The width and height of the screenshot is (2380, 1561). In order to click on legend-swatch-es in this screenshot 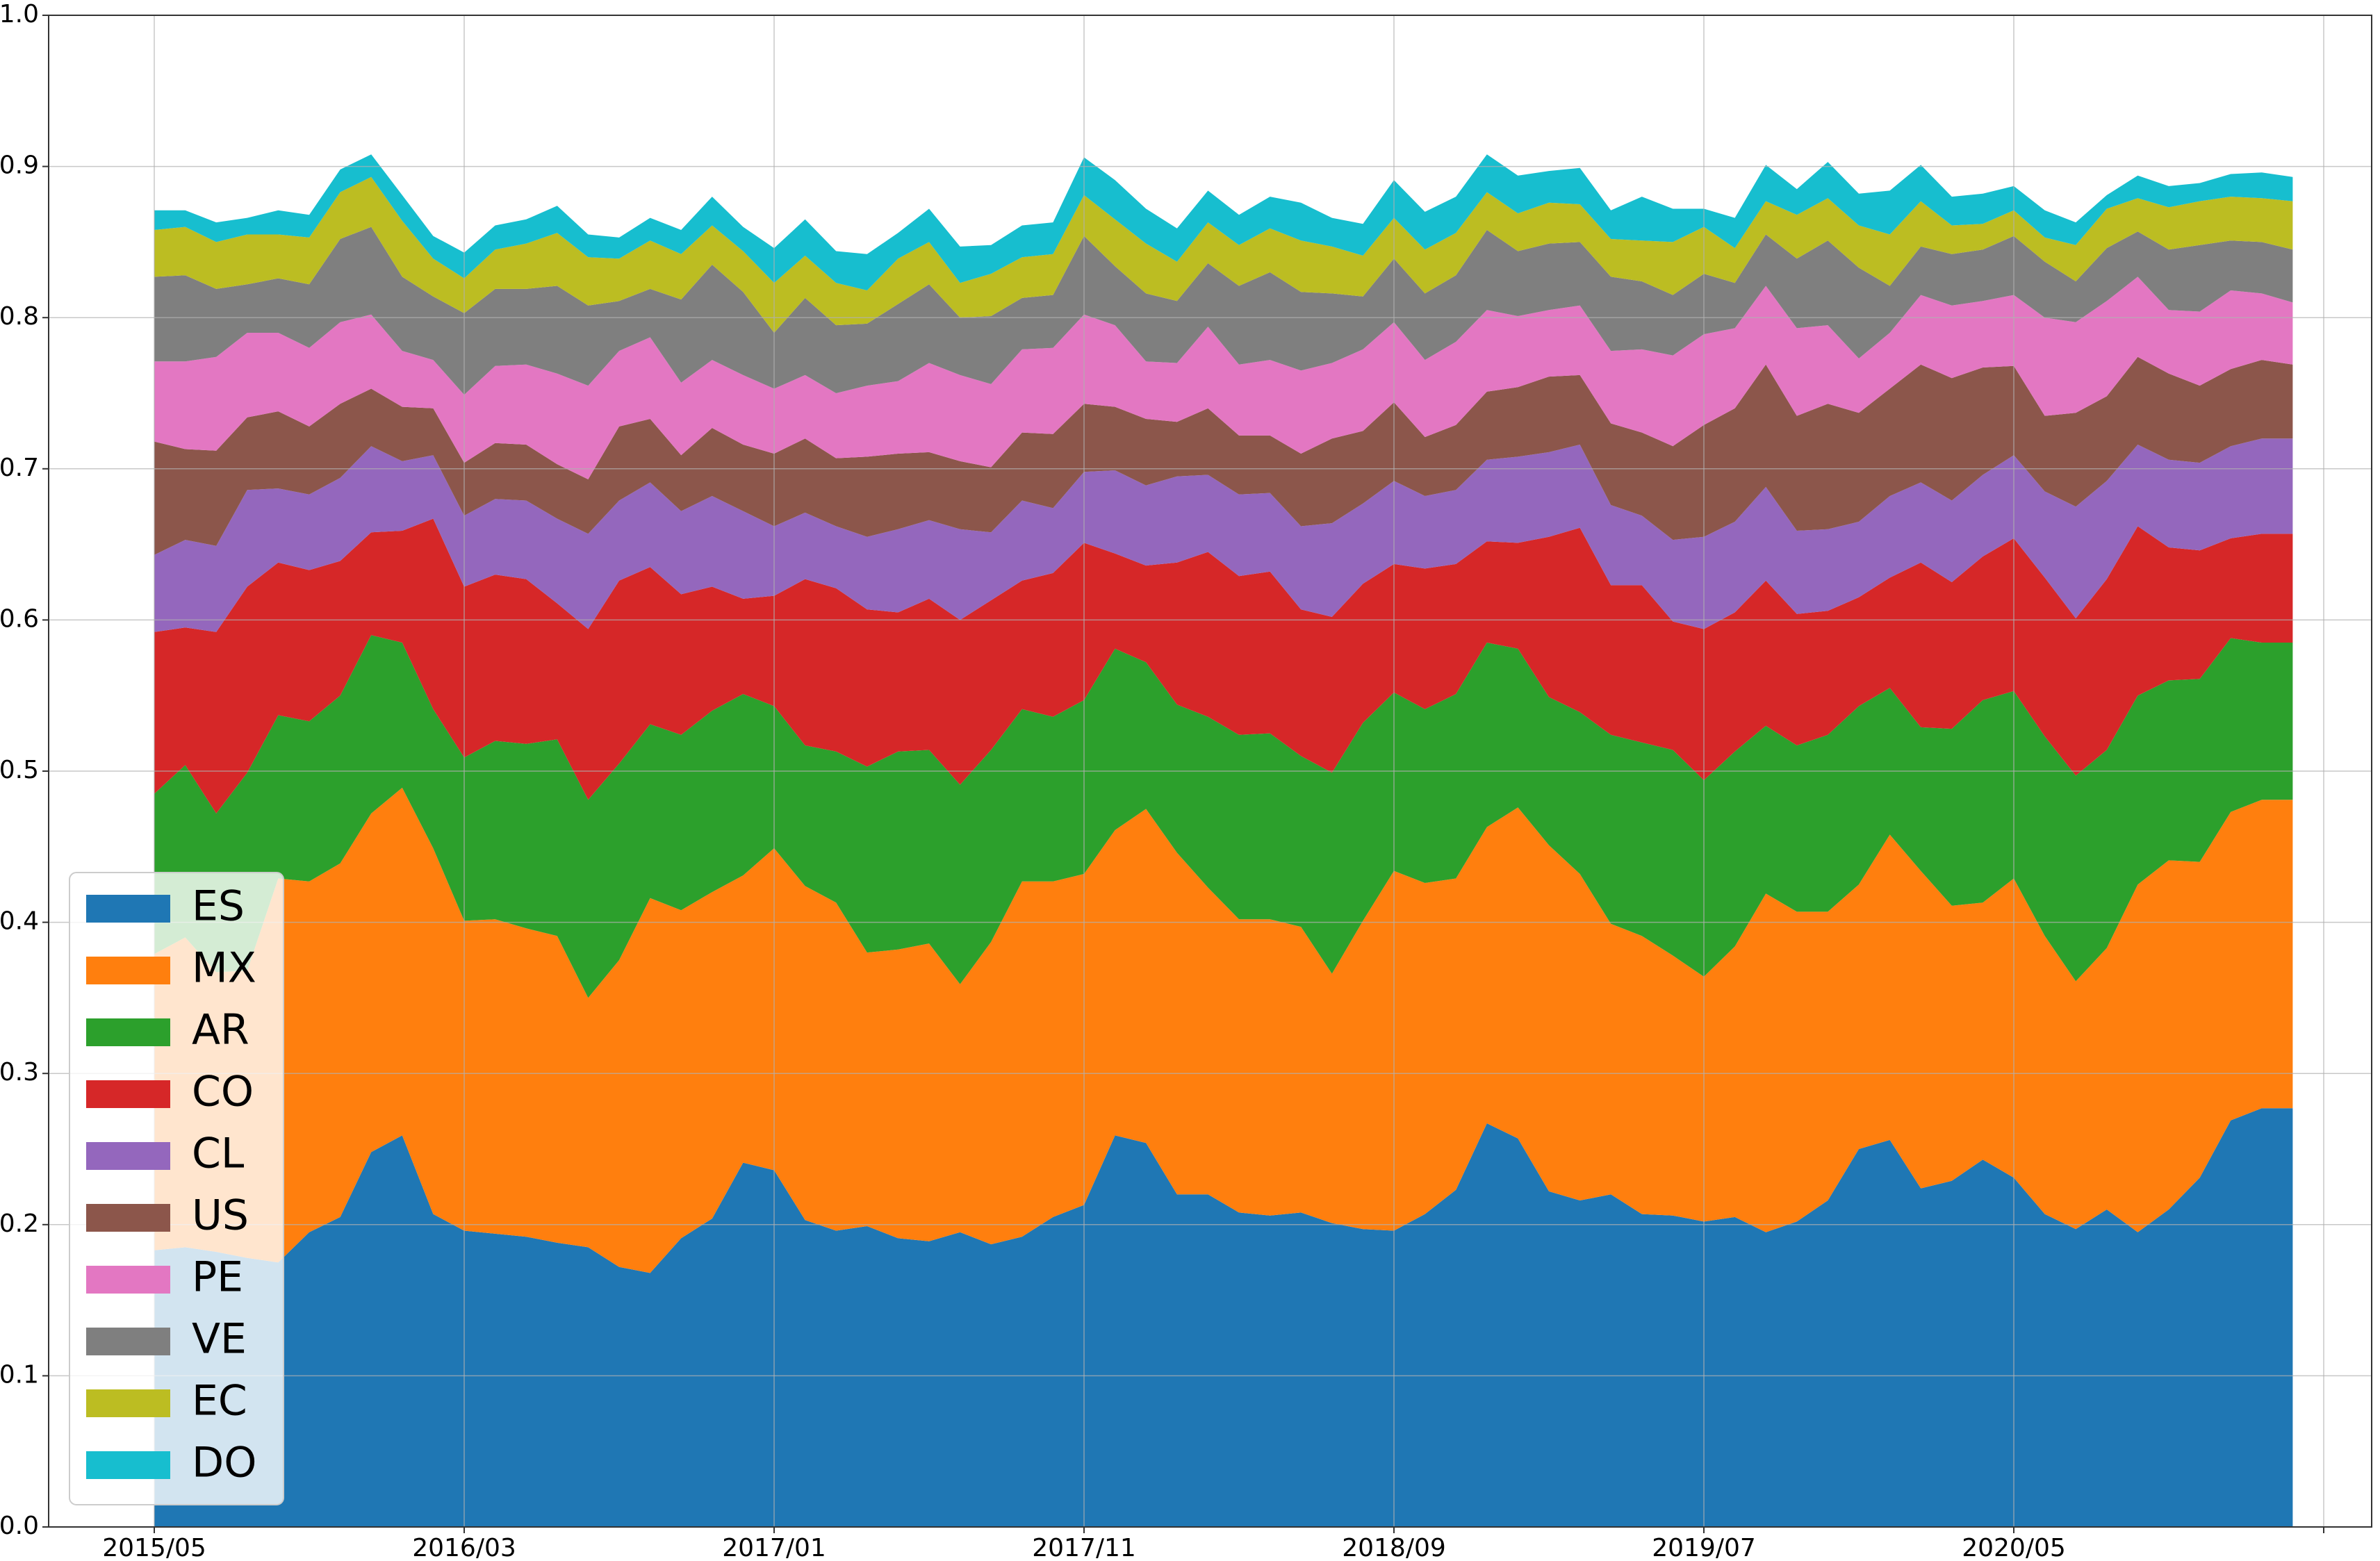, I will do `click(128, 909)`.